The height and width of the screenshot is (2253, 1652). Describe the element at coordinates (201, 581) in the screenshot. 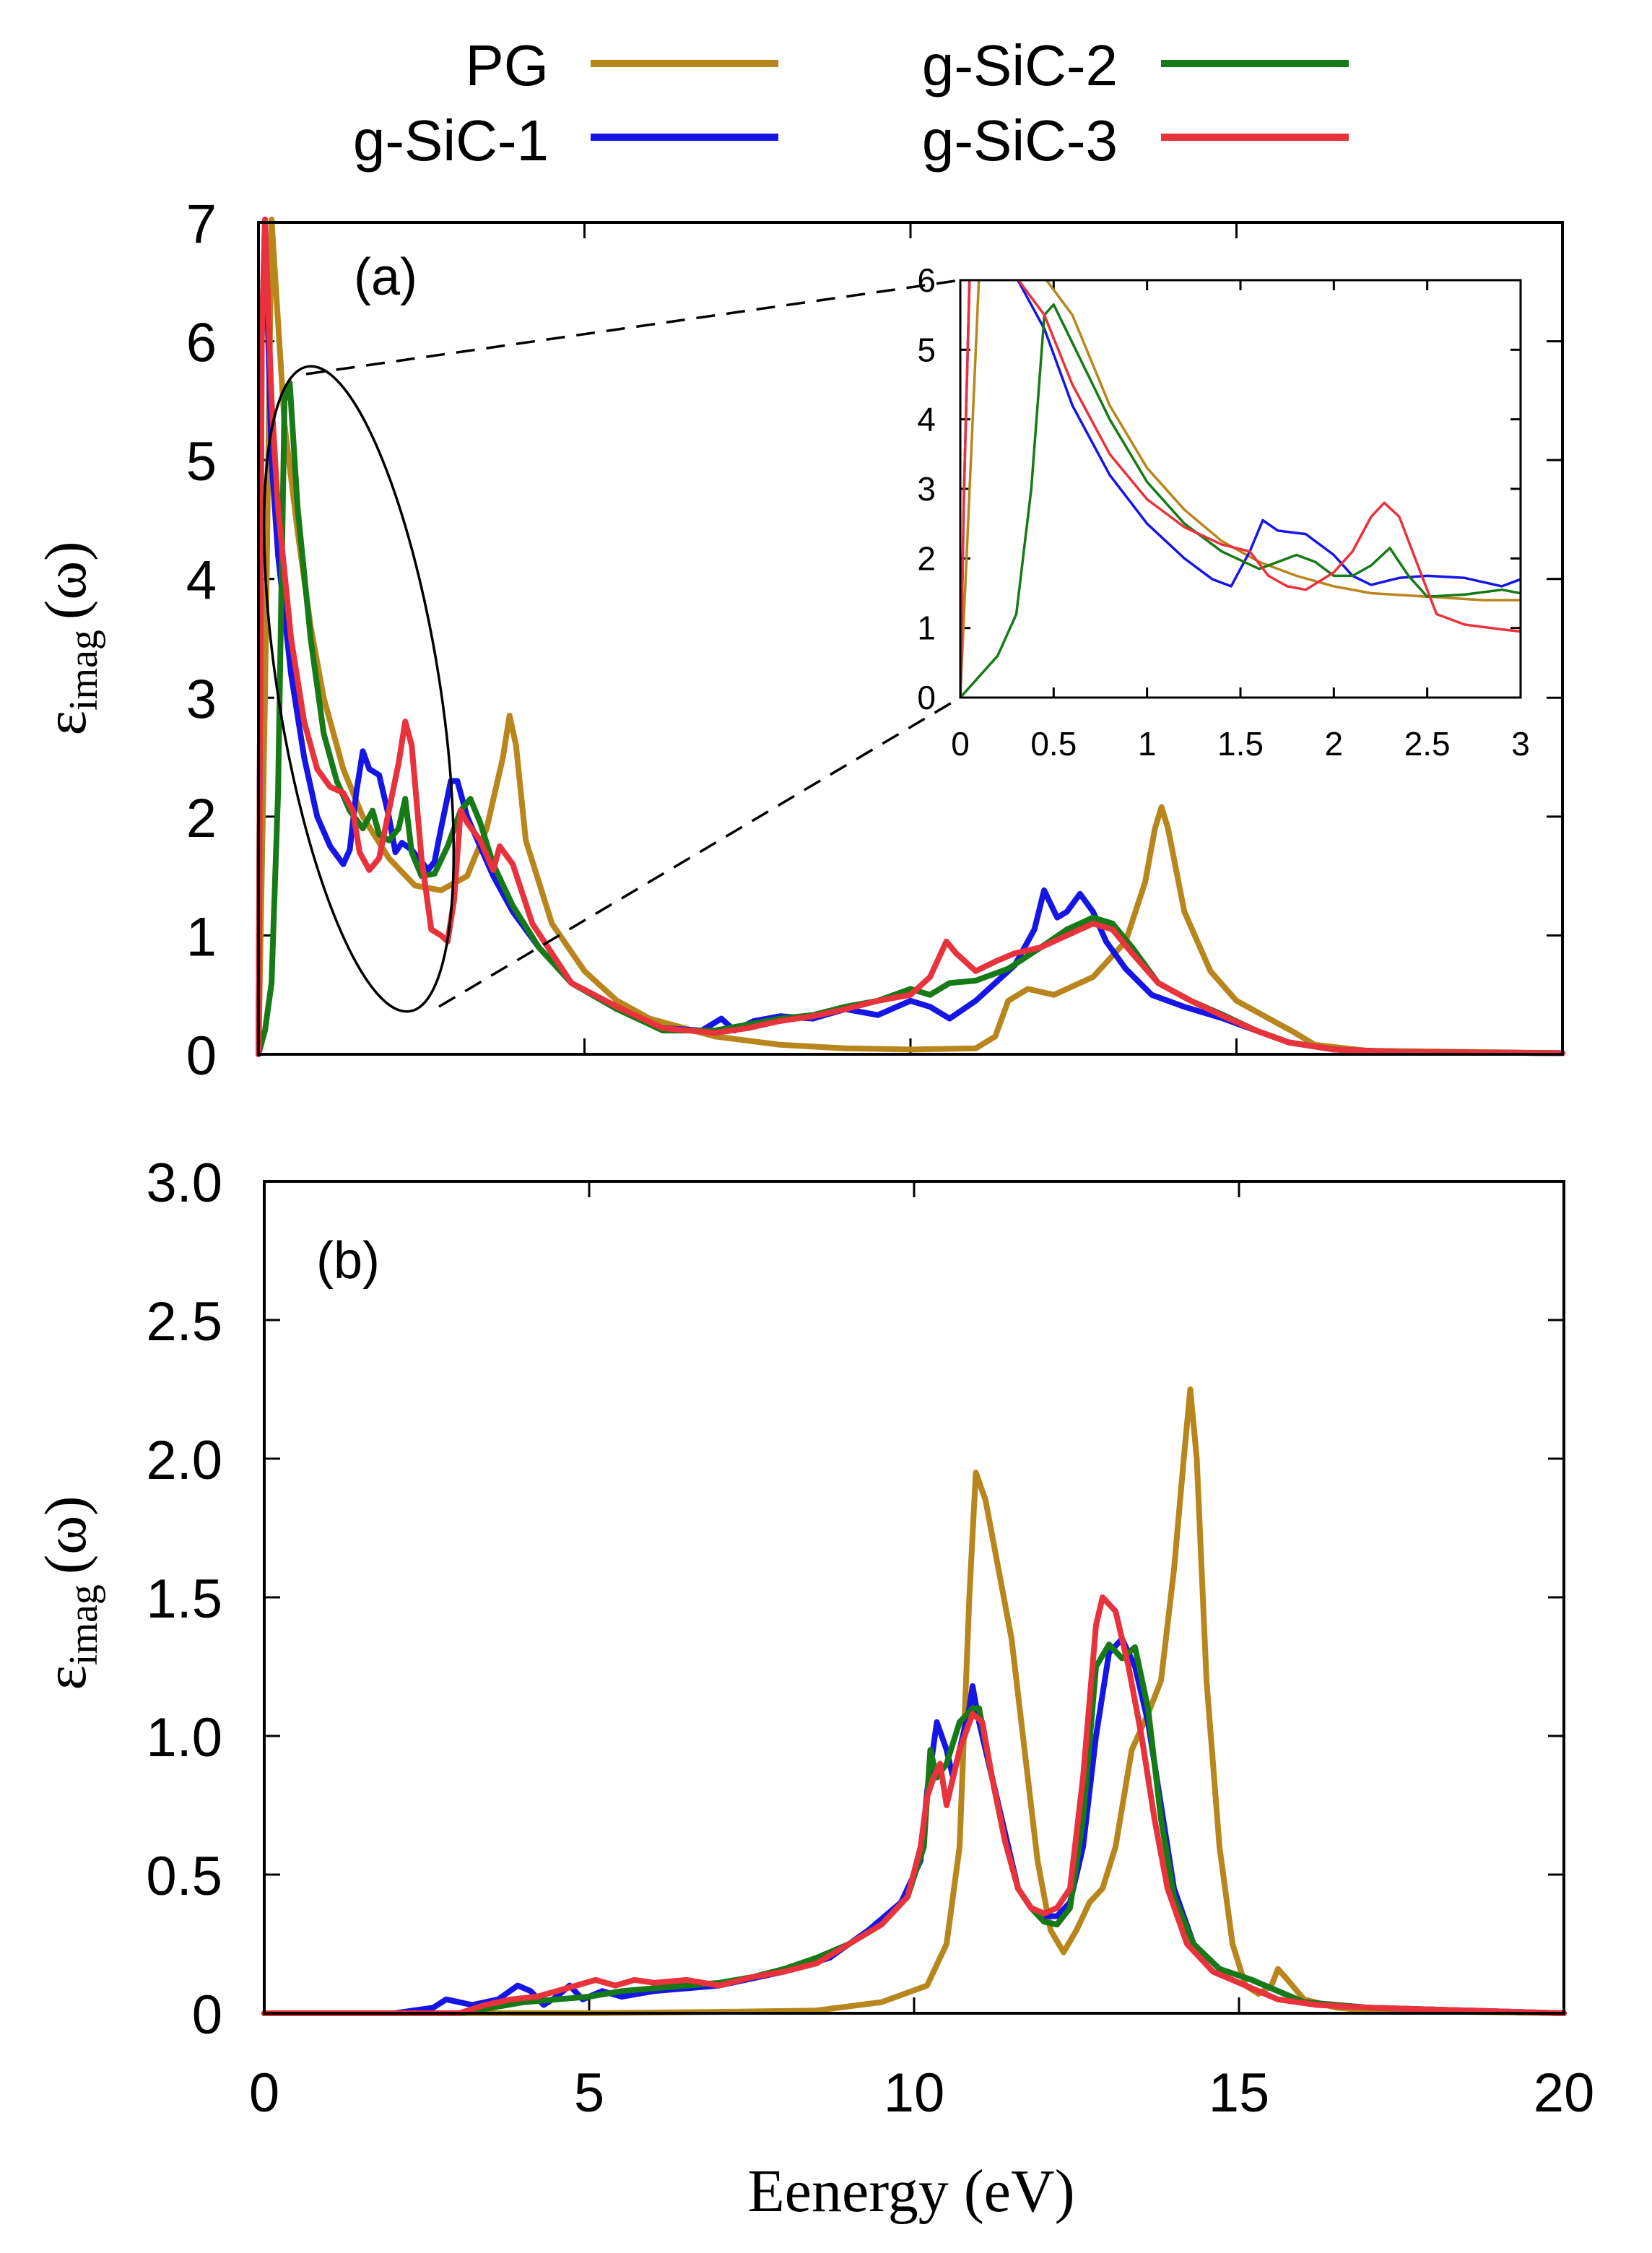

I see `panel-a-ytick-label: 4` at that location.